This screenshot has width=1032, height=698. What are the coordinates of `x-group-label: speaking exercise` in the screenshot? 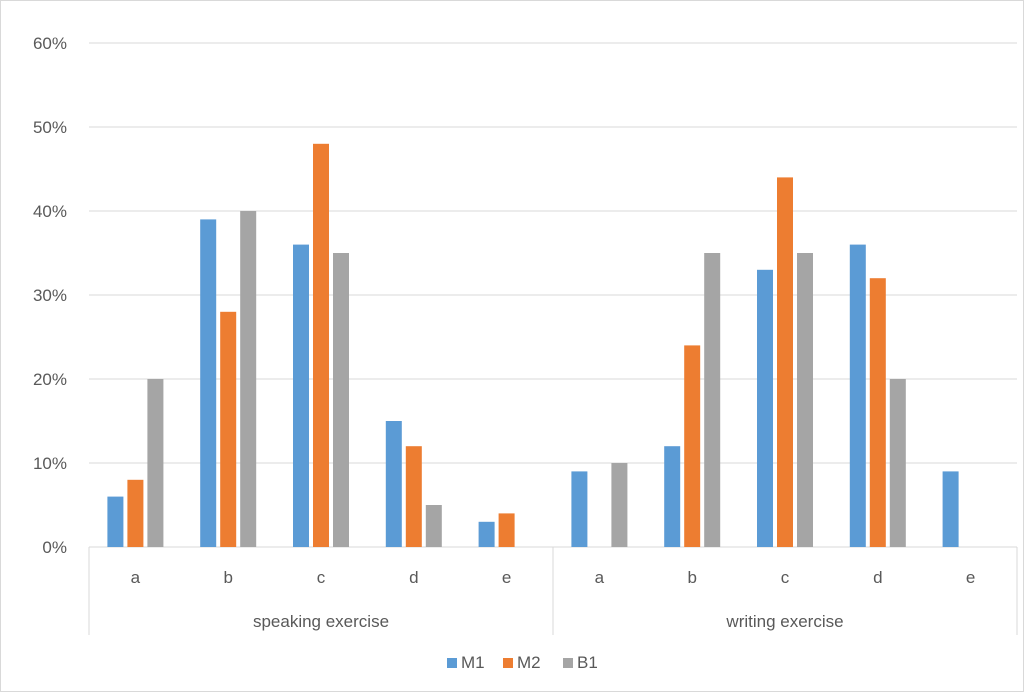 It's located at (321, 621).